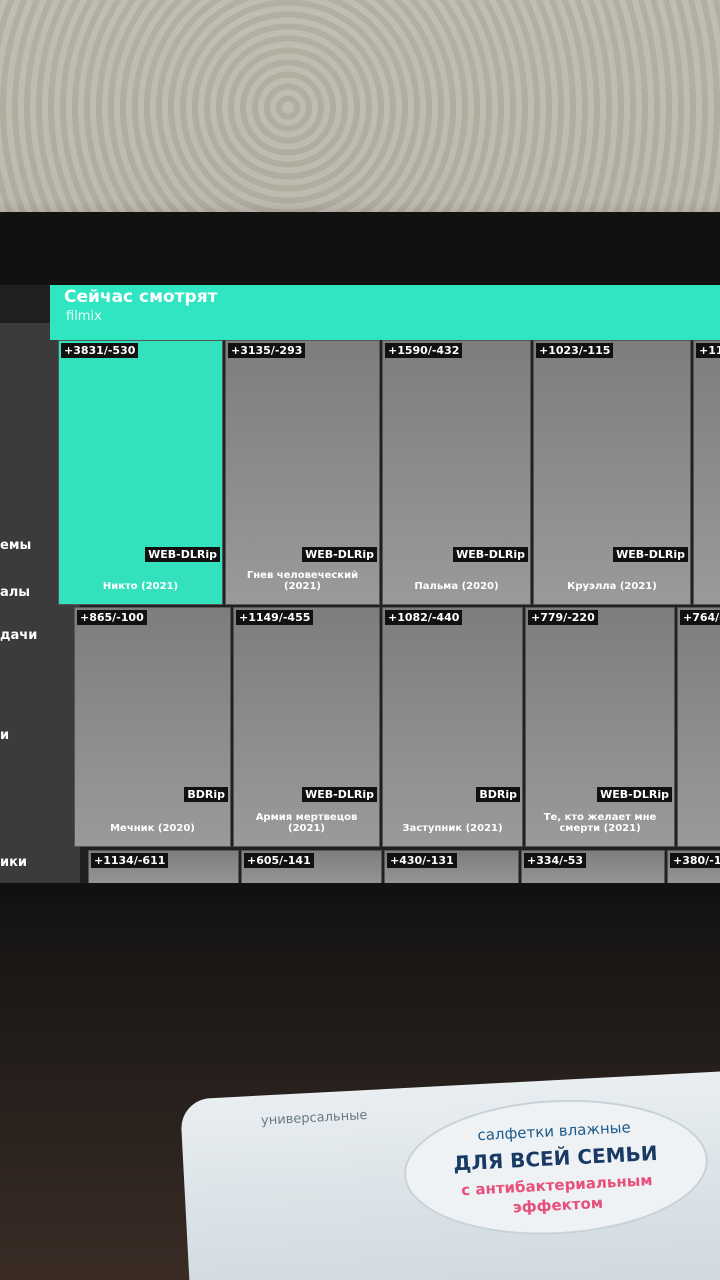  I want to click on rating: +1023/-115, so click(575, 350).